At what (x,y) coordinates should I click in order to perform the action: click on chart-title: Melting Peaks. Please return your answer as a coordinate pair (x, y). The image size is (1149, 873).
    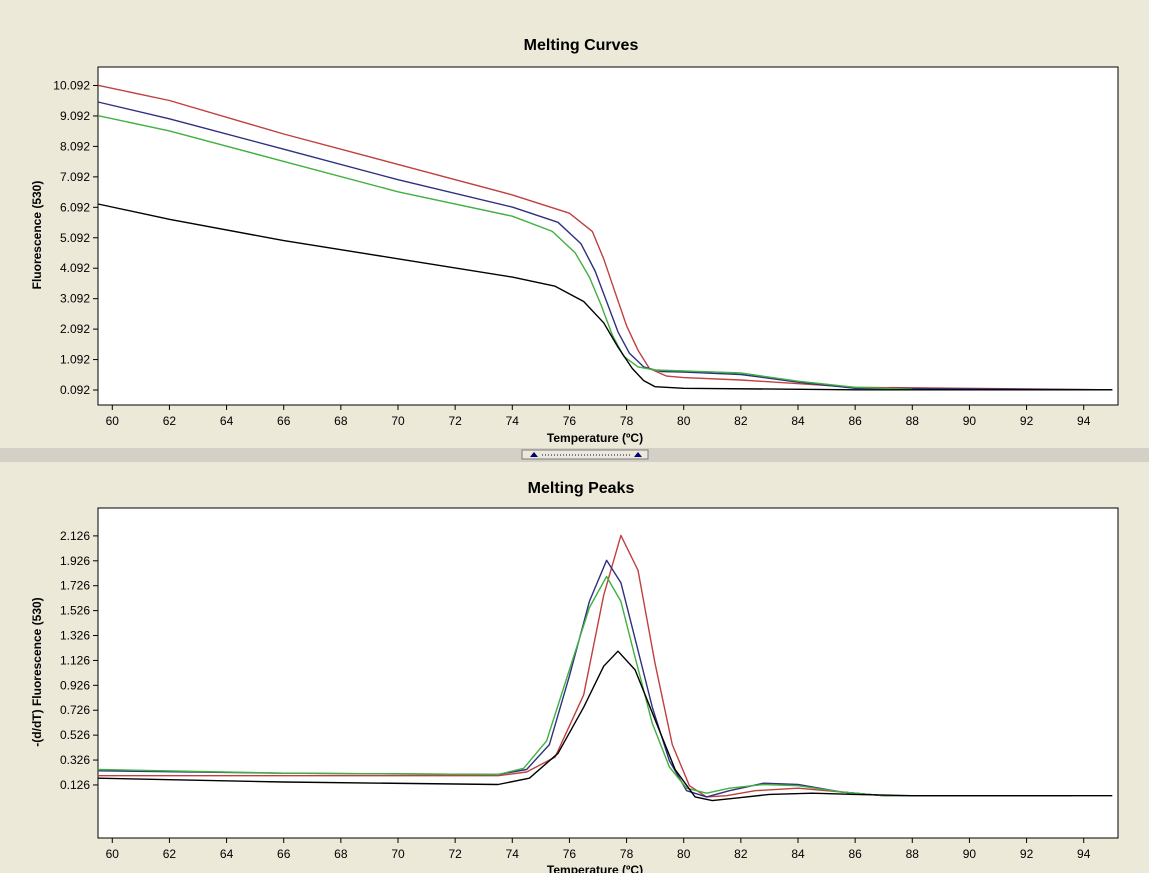
    Looking at the image, I should click on (581, 488).